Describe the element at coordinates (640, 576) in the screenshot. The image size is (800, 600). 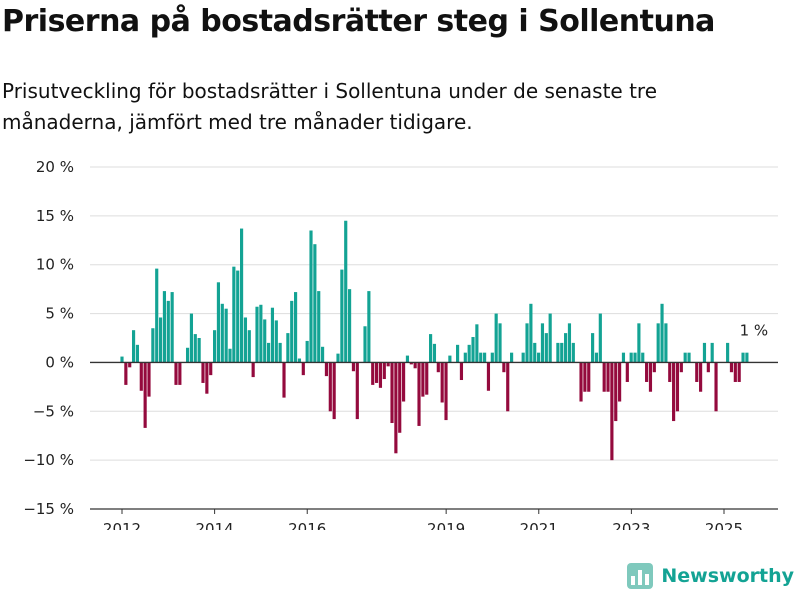
I see `newsworthy-logo-icon` at that location.